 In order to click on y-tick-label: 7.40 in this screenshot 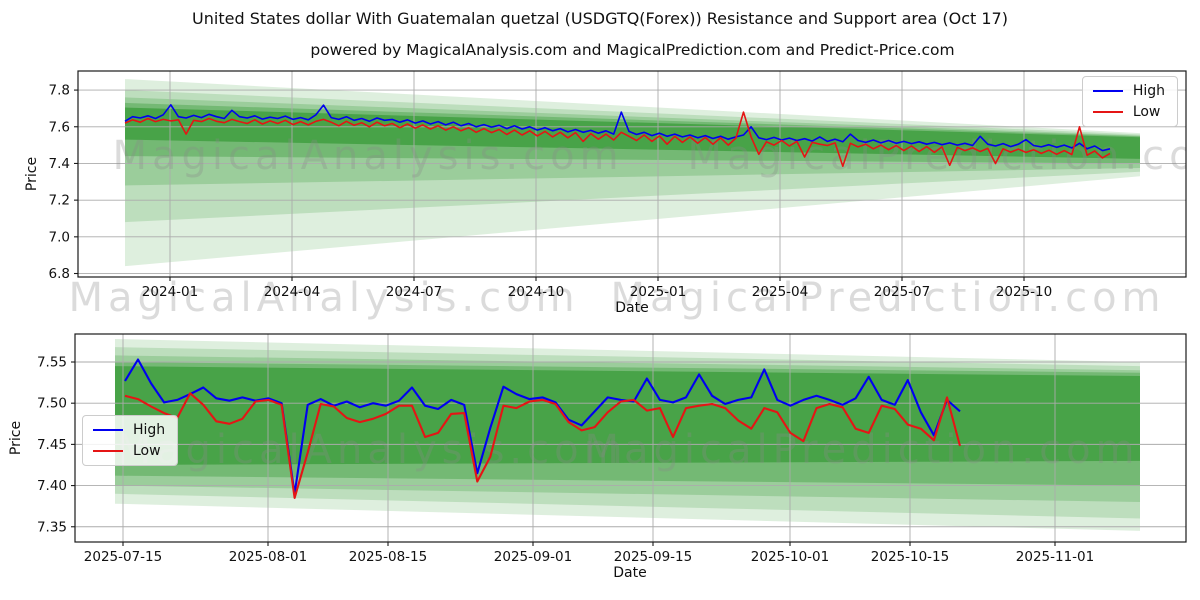, I will do `click(52, 486)`.